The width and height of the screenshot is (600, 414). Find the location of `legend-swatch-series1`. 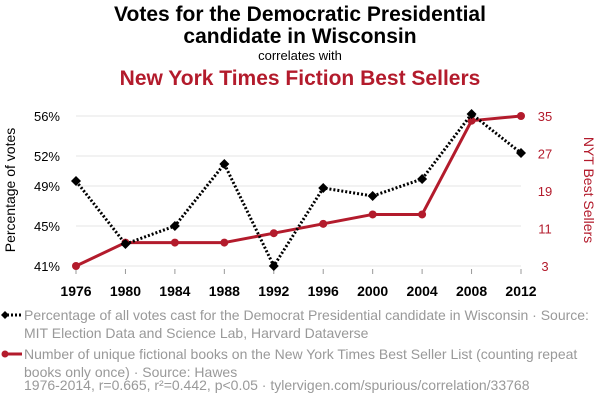

legend-swatch-series1 is located at coordinates (11, 315).